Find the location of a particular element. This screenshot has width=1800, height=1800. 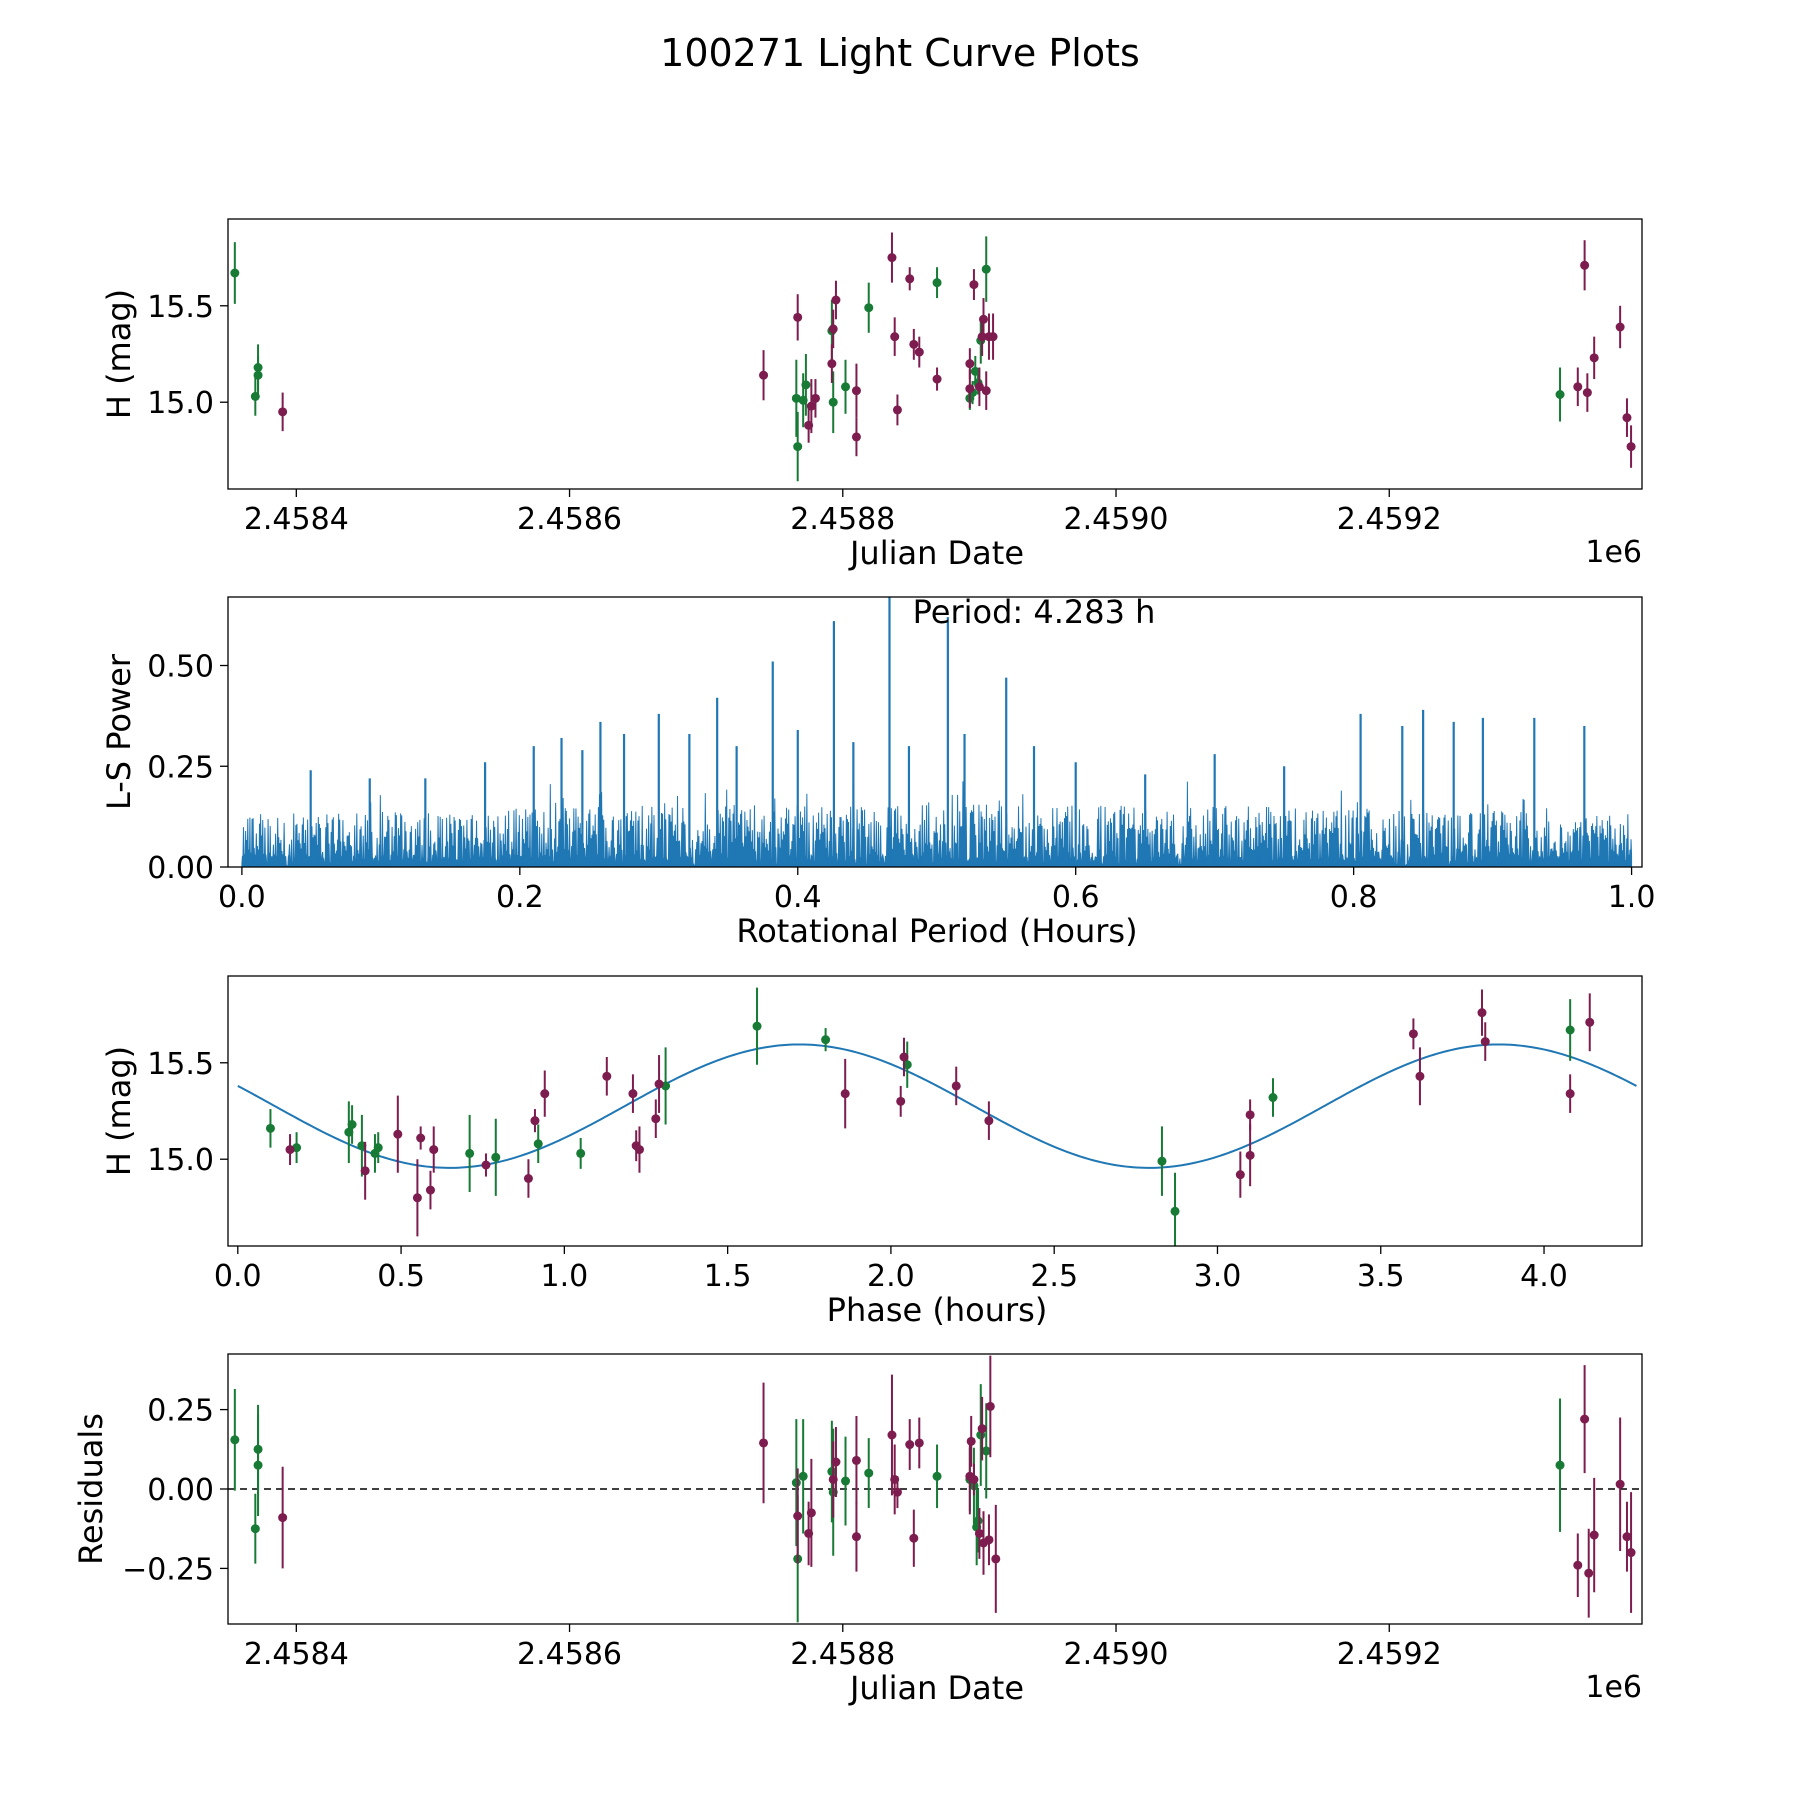

x-tick-label: 2.4588 is located at coordinates (842, 519).